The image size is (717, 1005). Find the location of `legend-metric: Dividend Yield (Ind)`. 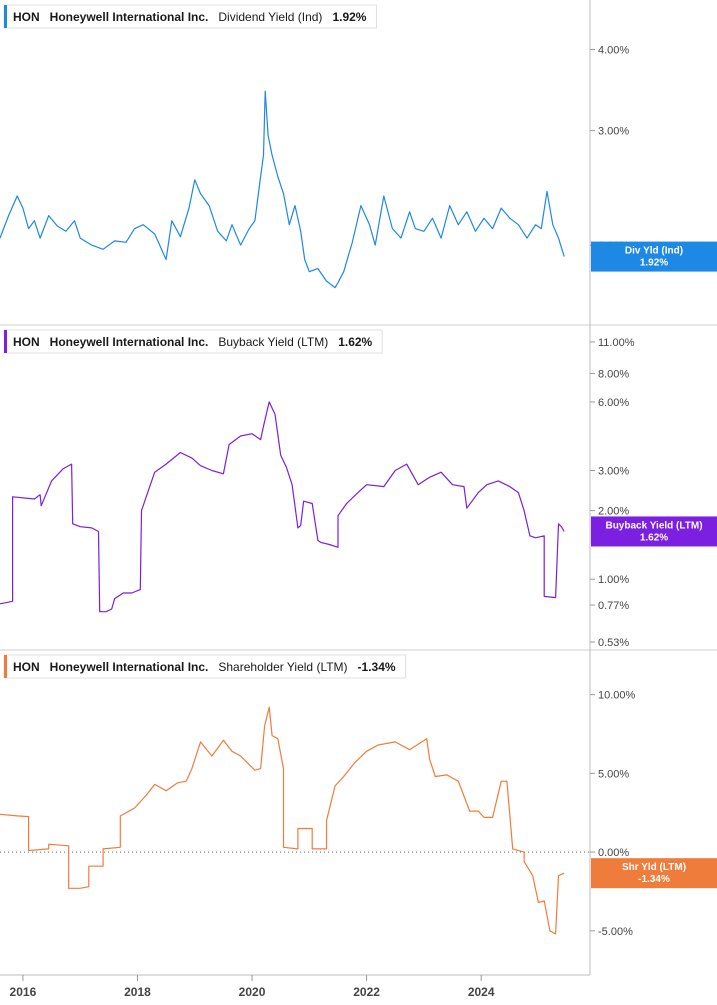

legend-metric: Dividend Yield (Ind) is located at coordinates (270, 17).